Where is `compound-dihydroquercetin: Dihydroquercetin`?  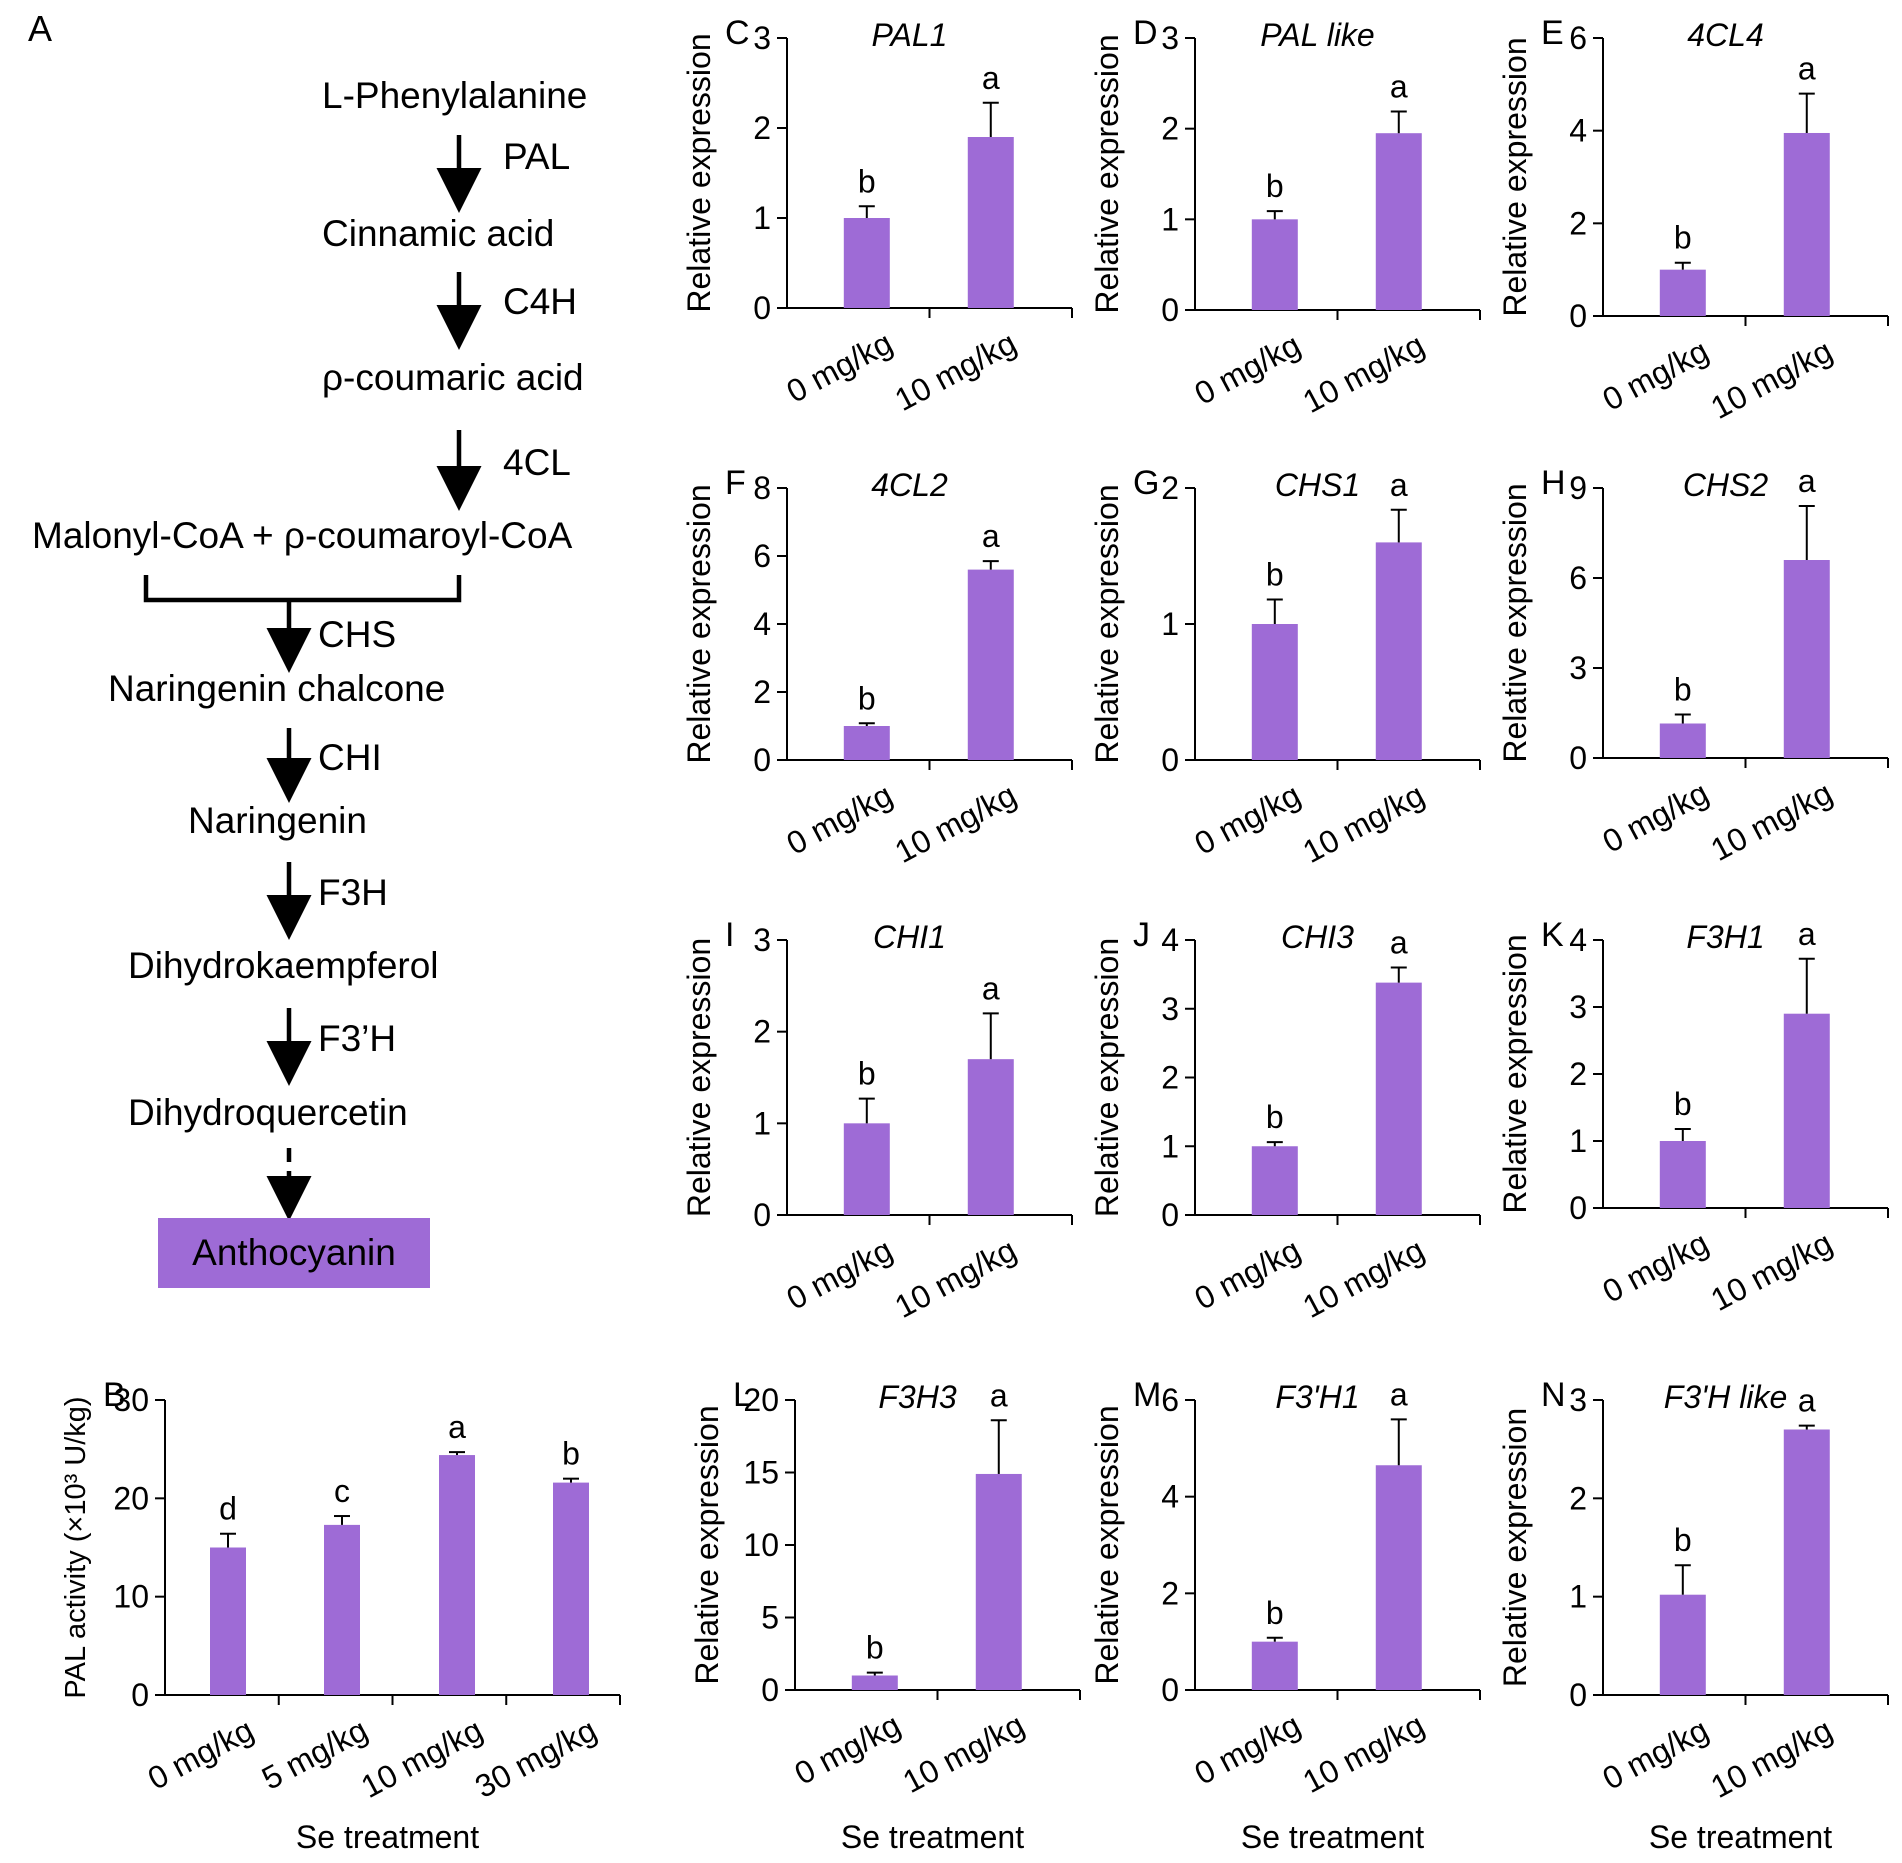
compound-dihydroquercetin: Dihydroquercetin is located at coordinates (268, 1112).